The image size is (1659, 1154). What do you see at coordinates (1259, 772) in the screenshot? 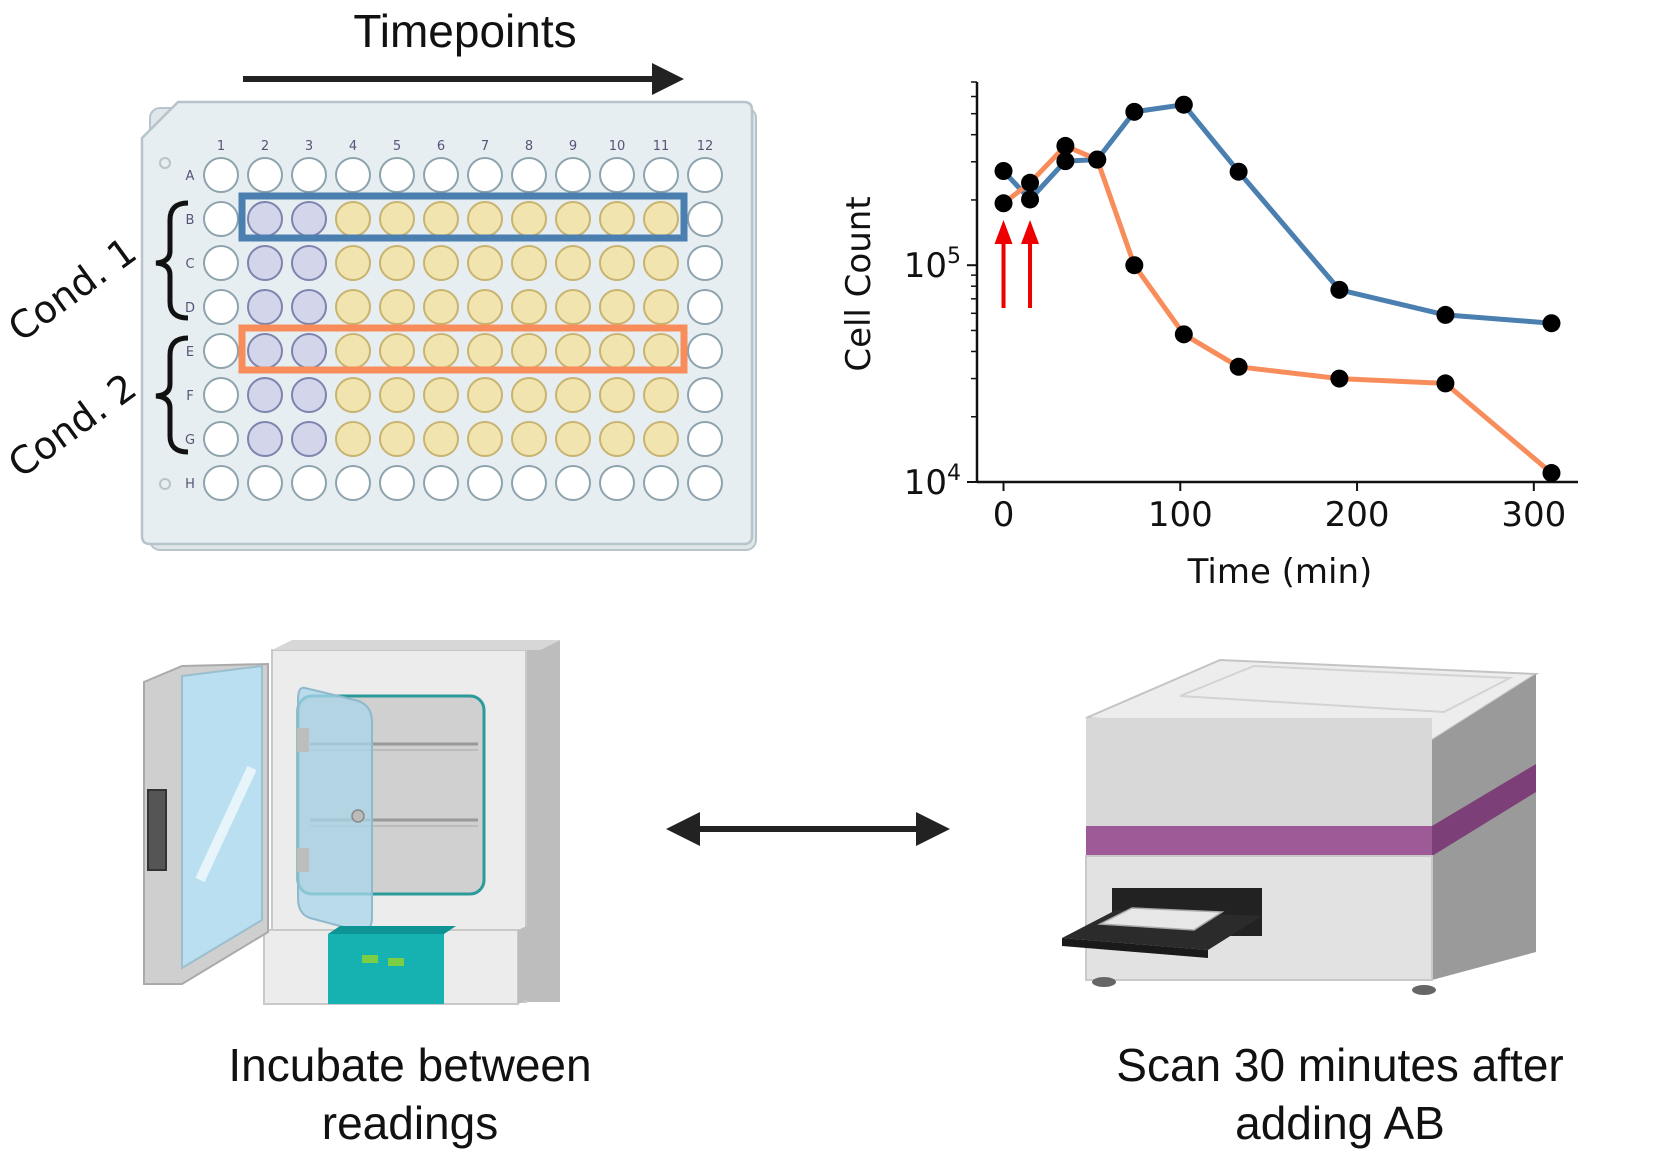
I see `reader-upper-body` at bounding box center [1259, 772].